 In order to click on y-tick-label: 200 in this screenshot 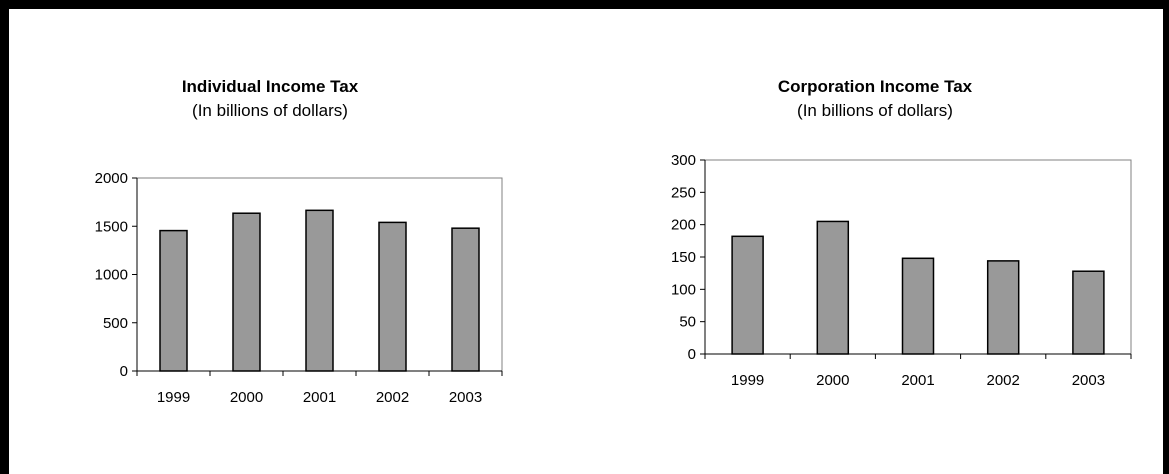, I will do `click(683, 225)`.